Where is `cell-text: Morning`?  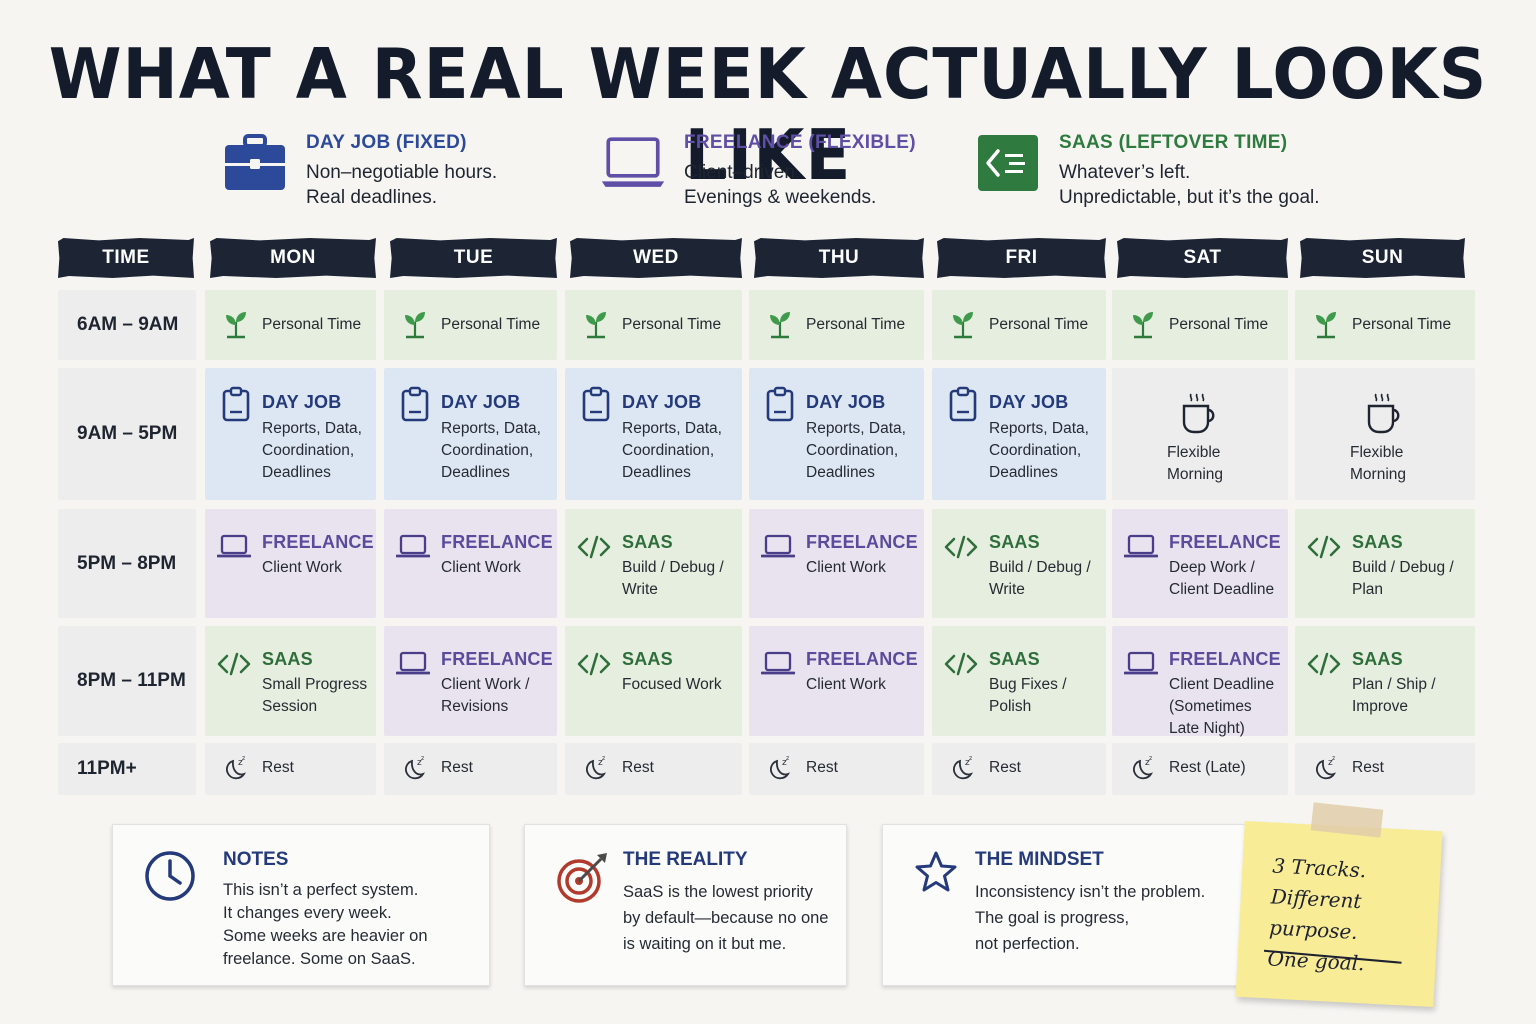
cell-text: Morning is located at coordinates (1378, 474).